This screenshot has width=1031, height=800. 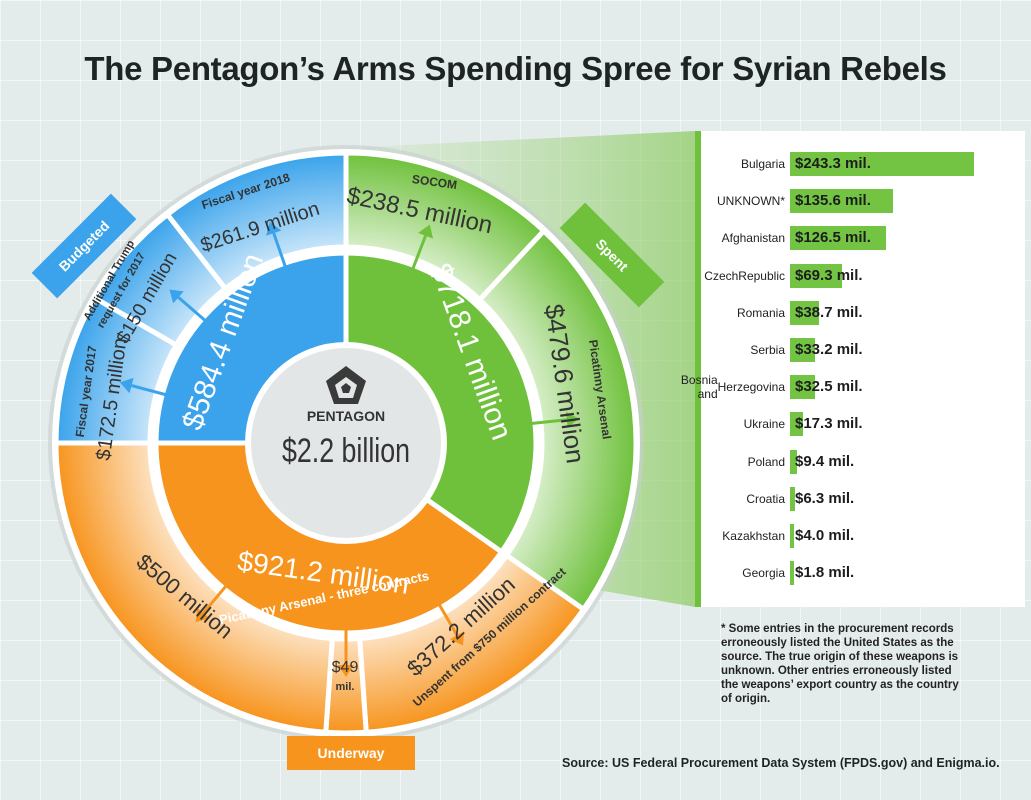 I want to click on bar-category-label: Afghanistan, so click(x=747, y=238).